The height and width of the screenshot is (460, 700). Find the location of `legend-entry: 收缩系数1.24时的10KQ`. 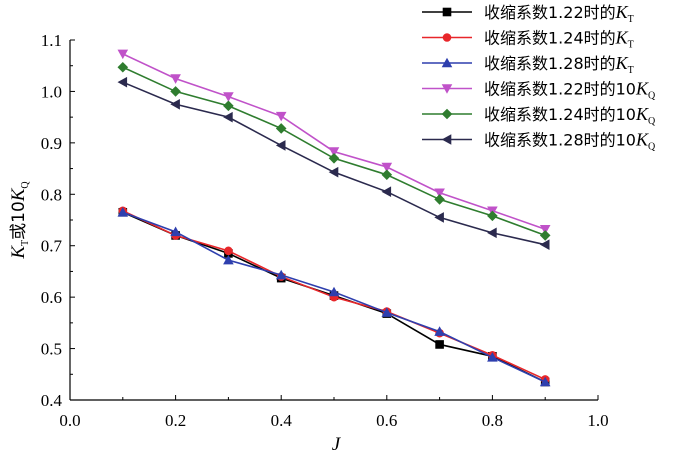

legend-entry: 收缩系数1.24时的10KQ is located at coordinates (539, 115).